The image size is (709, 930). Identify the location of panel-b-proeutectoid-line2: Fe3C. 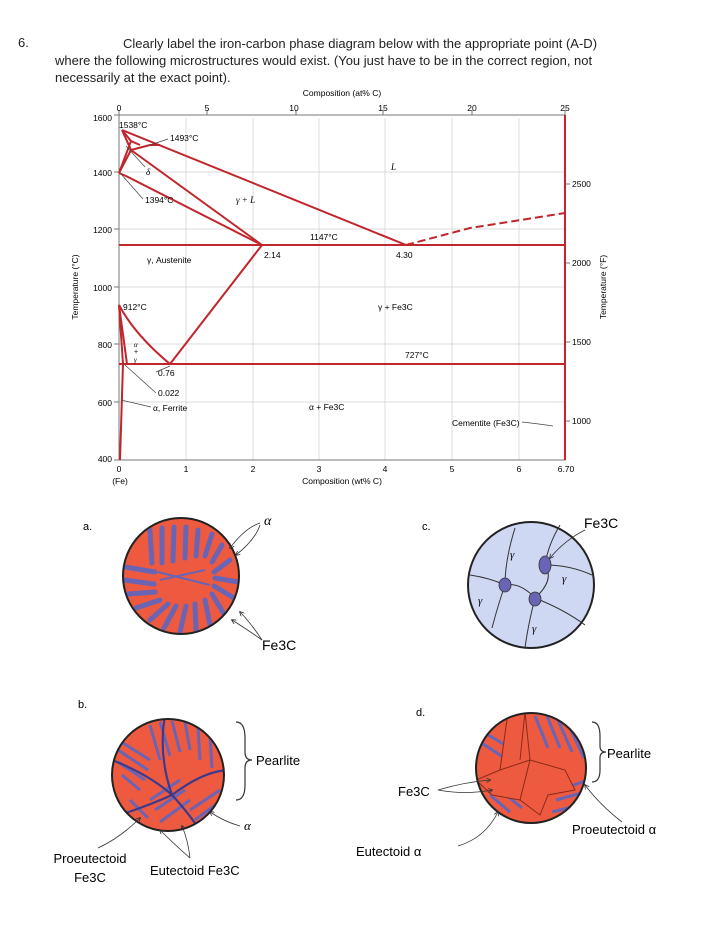
(90, 877).